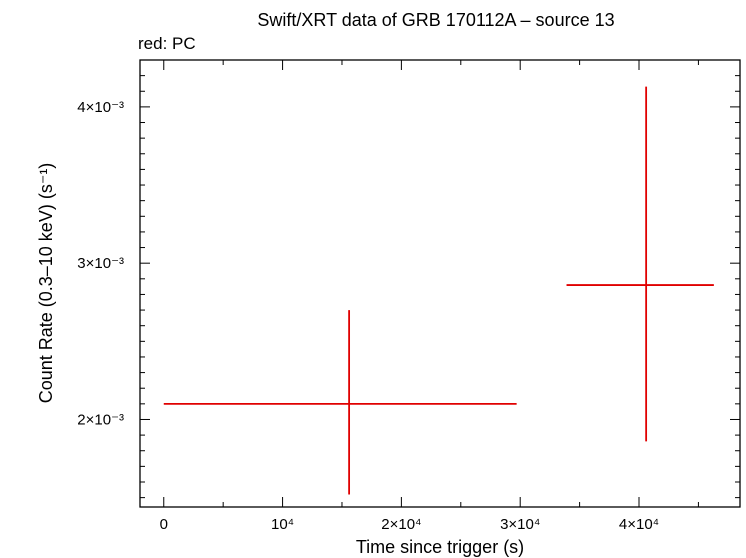 The width and height of the screenshot is (746, 558). What do you see at coordinates (100, 107) in the screenshot?
I see `y-tick-label: 4×10⁻³` at bounding box center [100, 107].